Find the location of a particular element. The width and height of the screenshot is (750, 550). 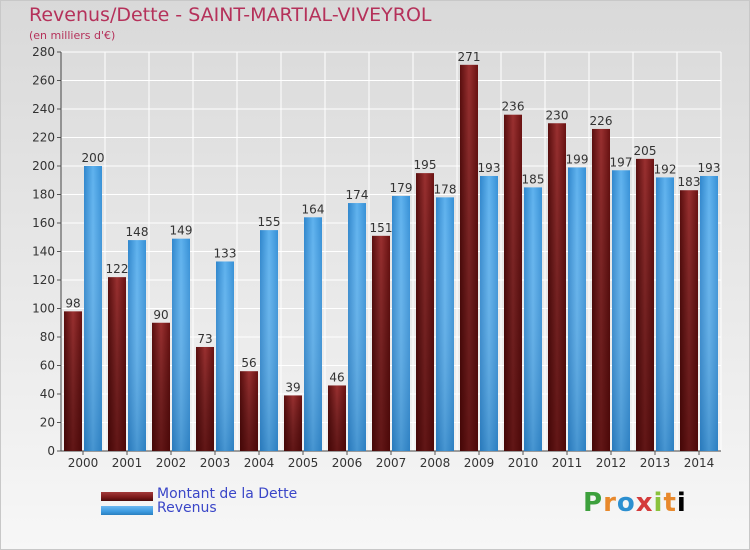

y-tick-label: 180 is located at coordinates (43, 195).